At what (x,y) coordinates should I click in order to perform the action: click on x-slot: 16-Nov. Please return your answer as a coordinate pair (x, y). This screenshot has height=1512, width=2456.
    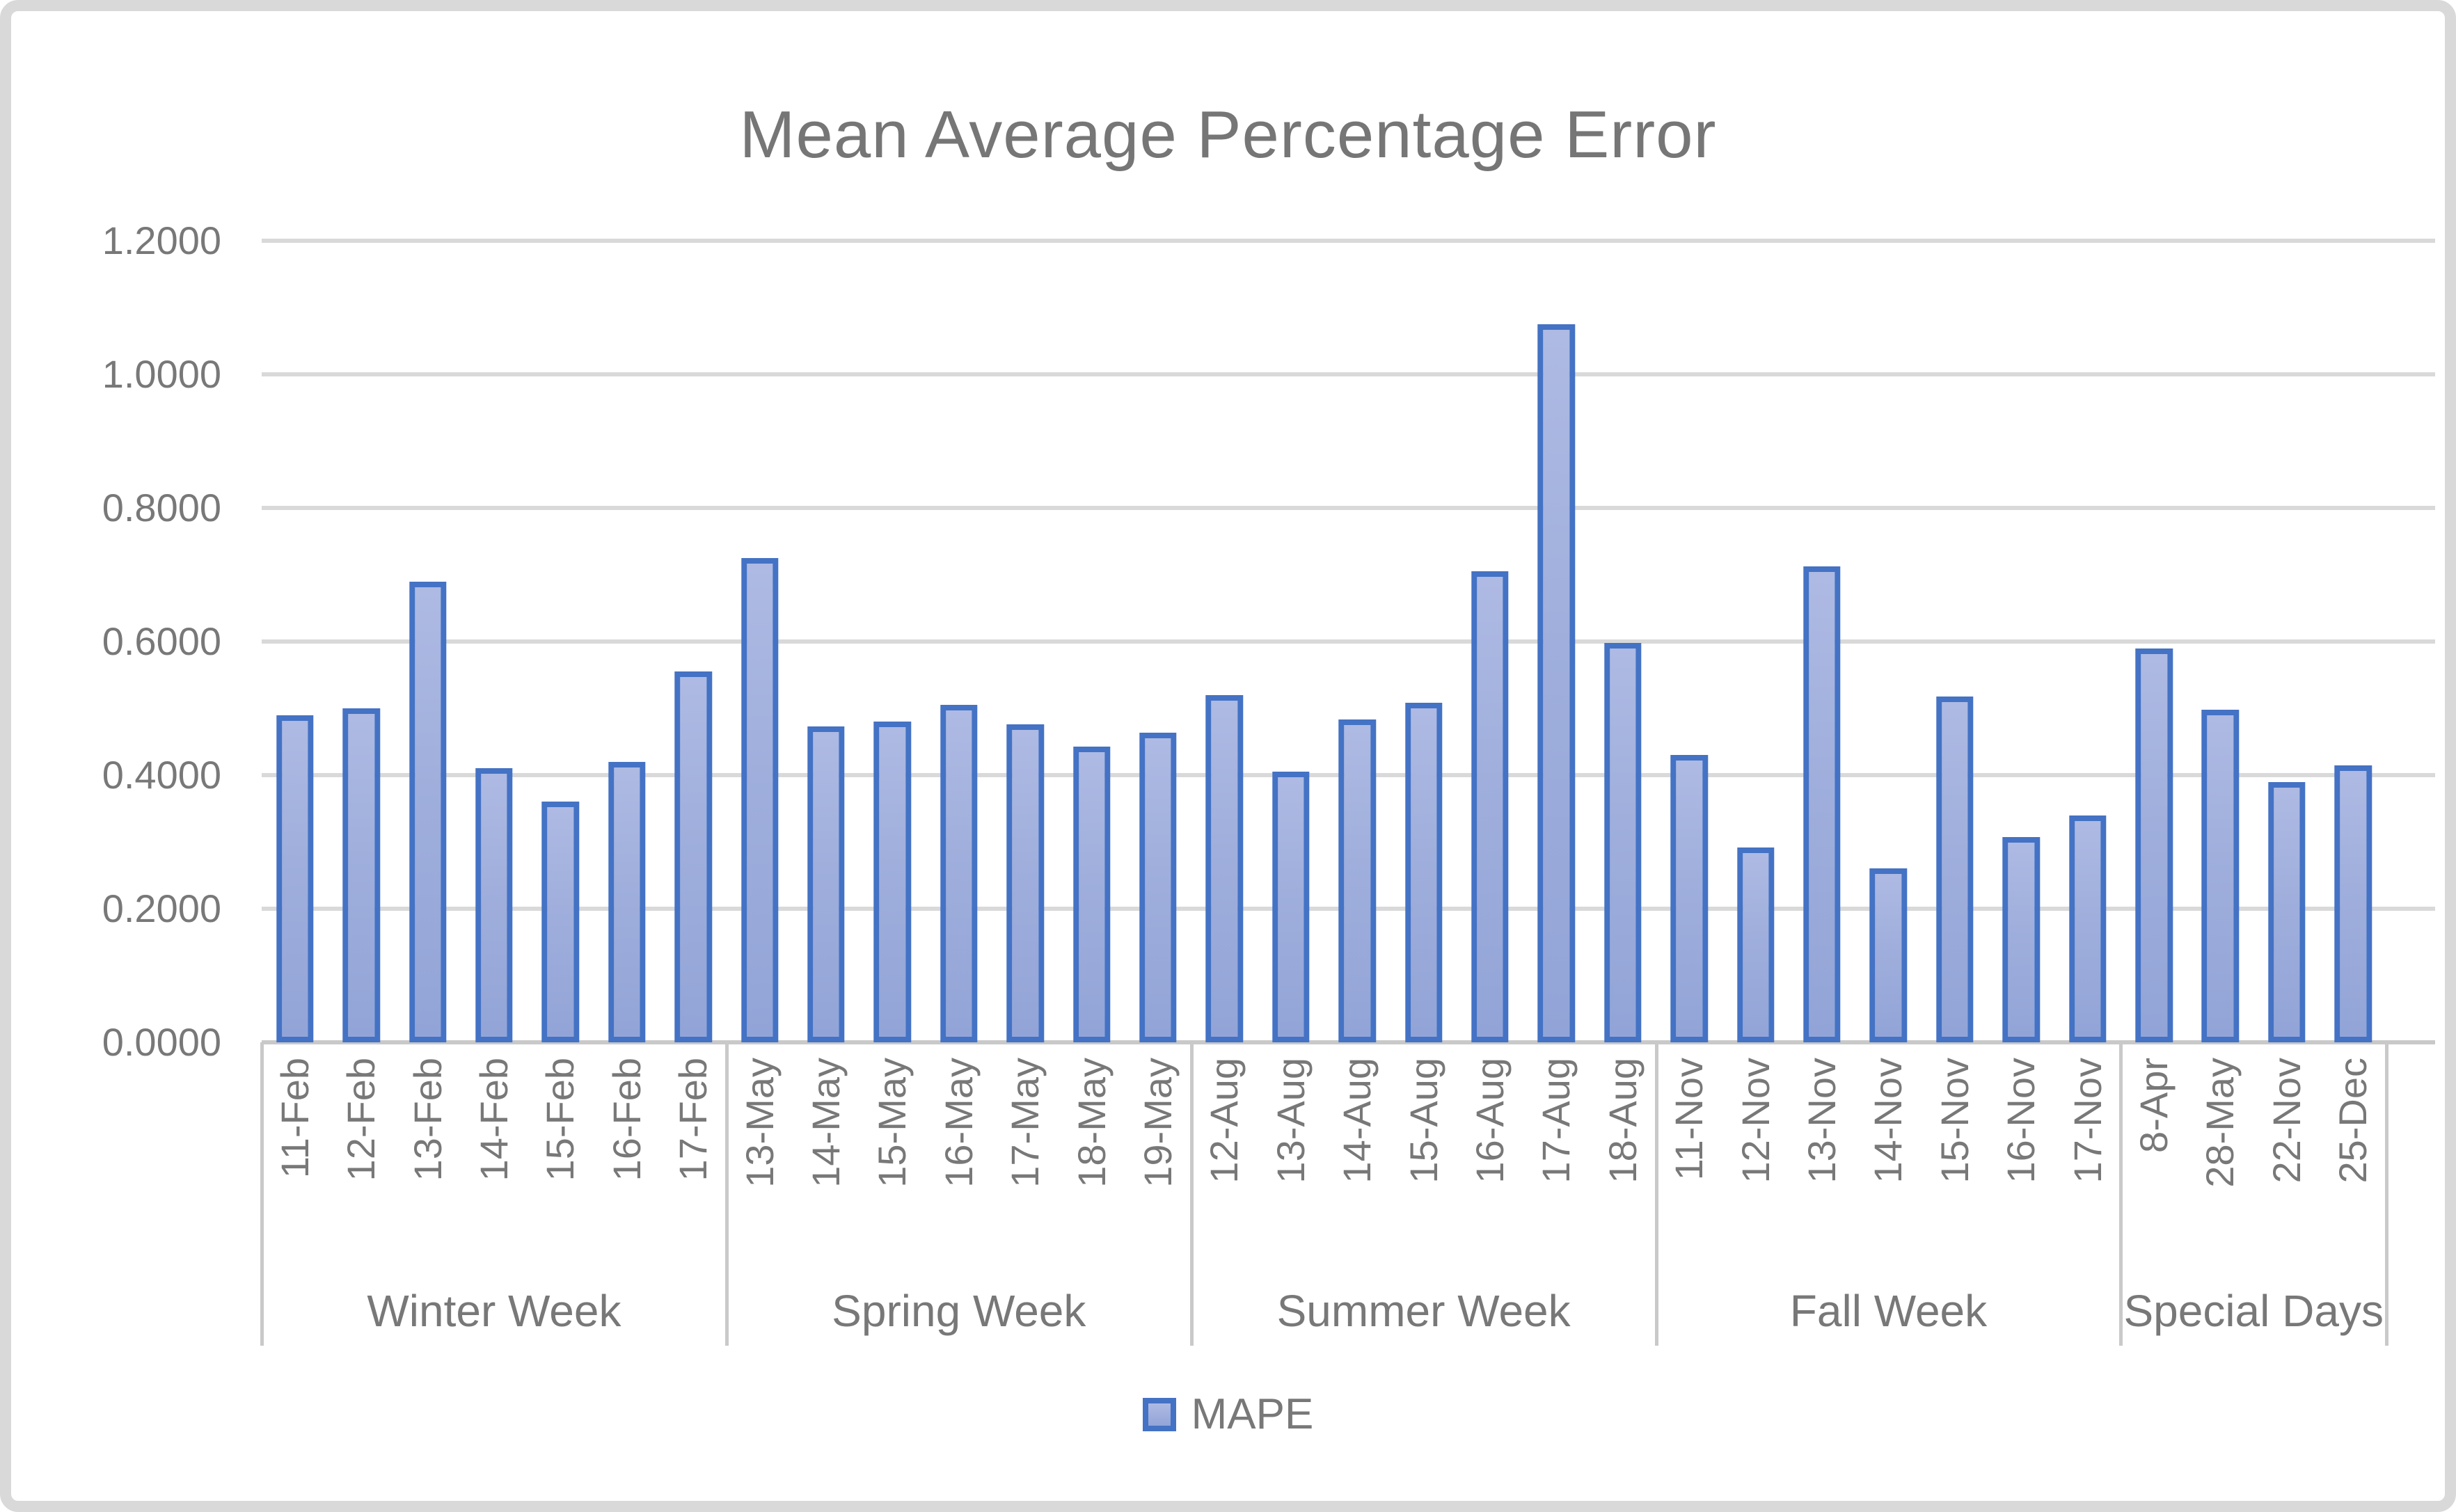
    Looking at the image, I should click on (2021, 1157).